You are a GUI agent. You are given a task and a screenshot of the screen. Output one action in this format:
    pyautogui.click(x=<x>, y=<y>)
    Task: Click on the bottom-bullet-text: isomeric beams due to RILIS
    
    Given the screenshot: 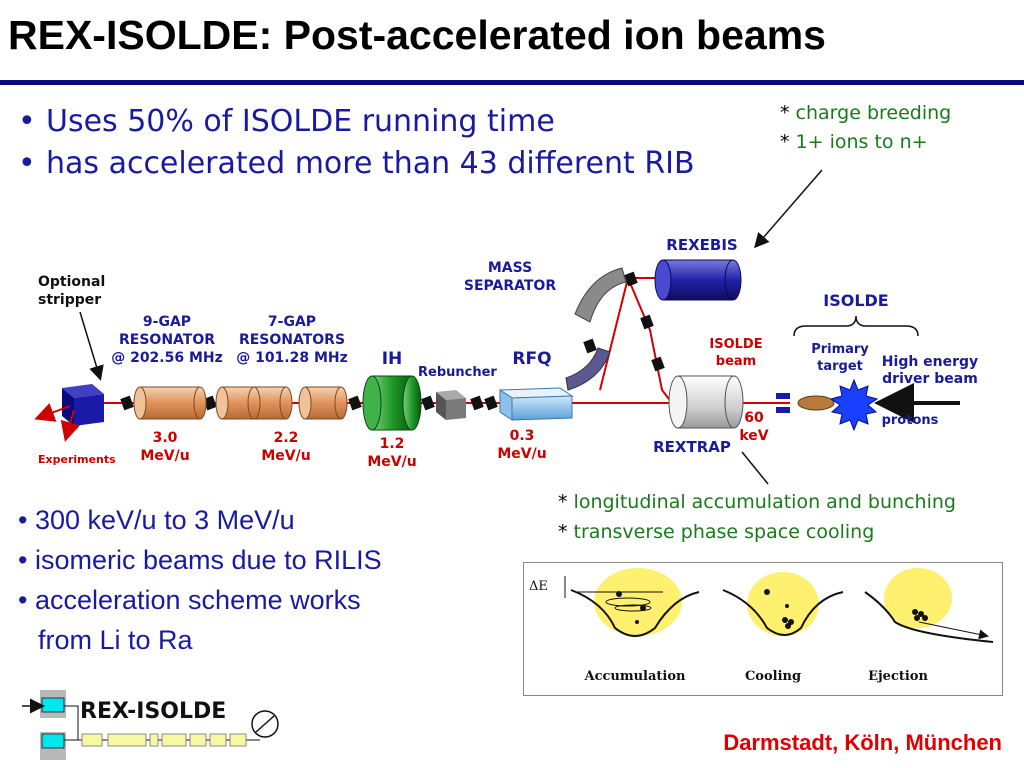 What is the action you would take?
    pyautogui.click(x=208, y=560)
    